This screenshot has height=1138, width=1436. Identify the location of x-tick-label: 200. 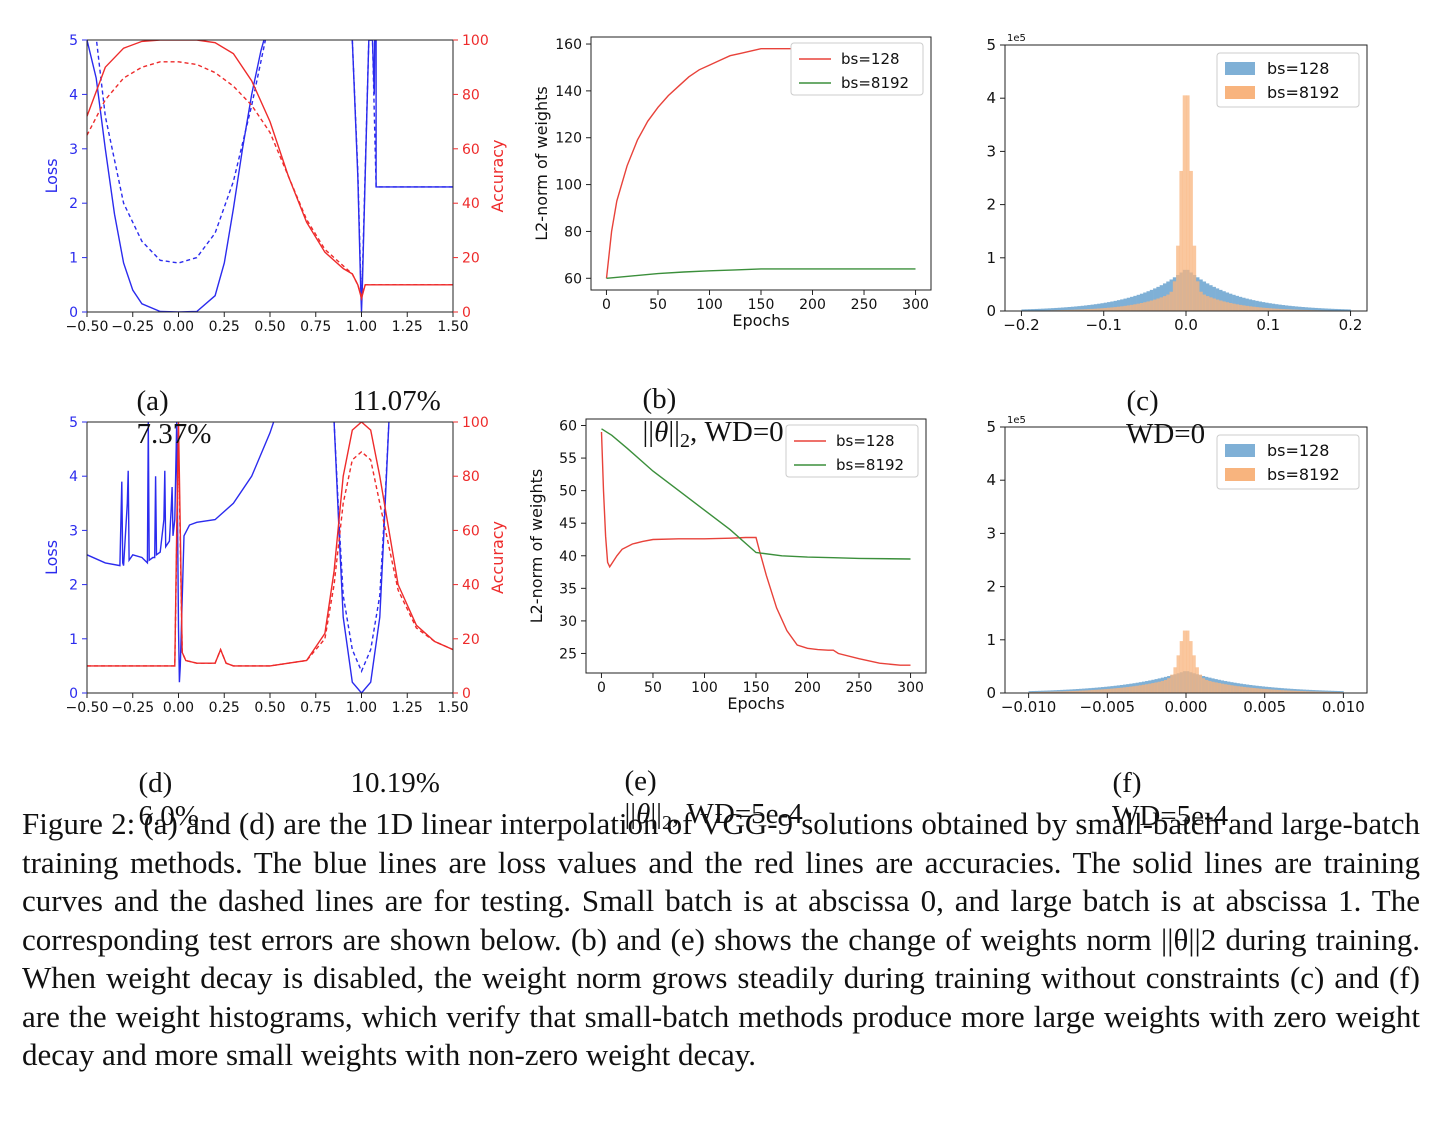
(812, 305).